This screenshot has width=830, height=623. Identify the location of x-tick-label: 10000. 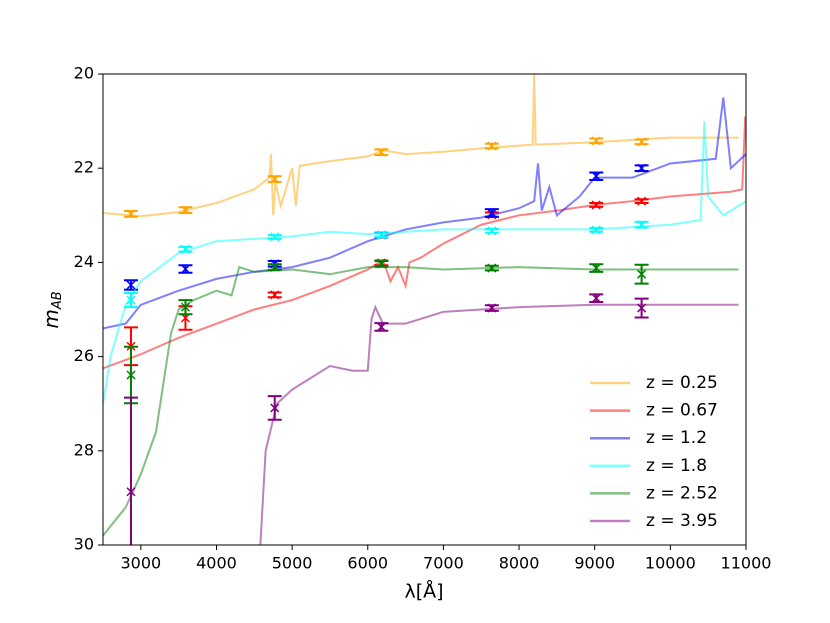
(670, 563).